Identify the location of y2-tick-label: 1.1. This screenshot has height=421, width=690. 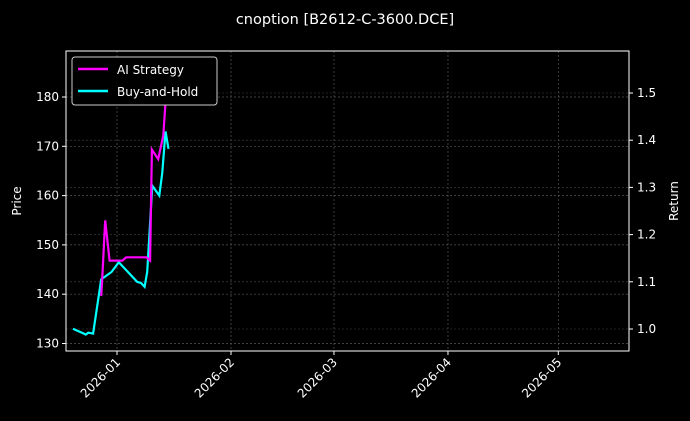
(646, 282).